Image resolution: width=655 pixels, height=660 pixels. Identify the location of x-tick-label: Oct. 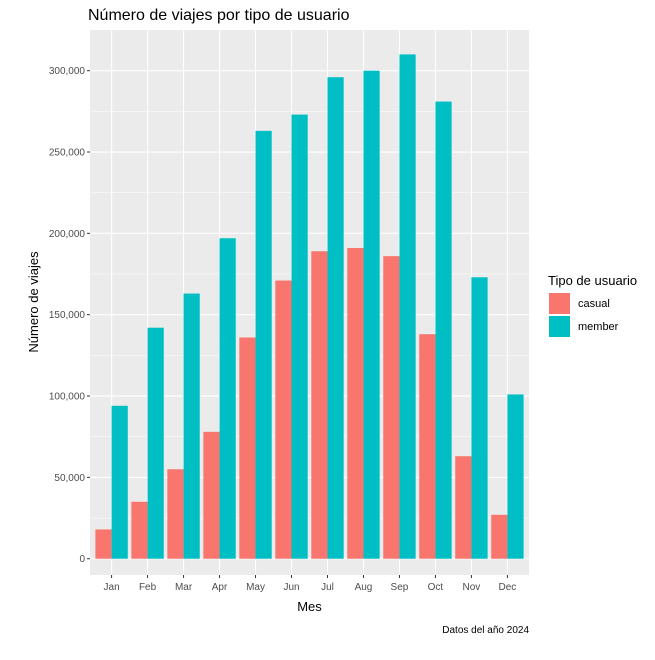
(436, 587).